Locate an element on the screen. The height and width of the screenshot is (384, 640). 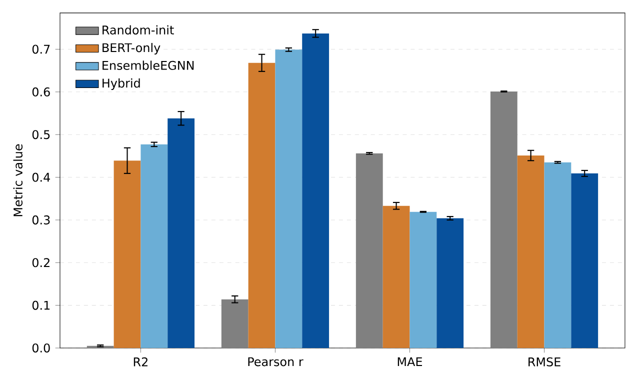
y-tick-label: 0.4 is located at coordinates (41, 177).